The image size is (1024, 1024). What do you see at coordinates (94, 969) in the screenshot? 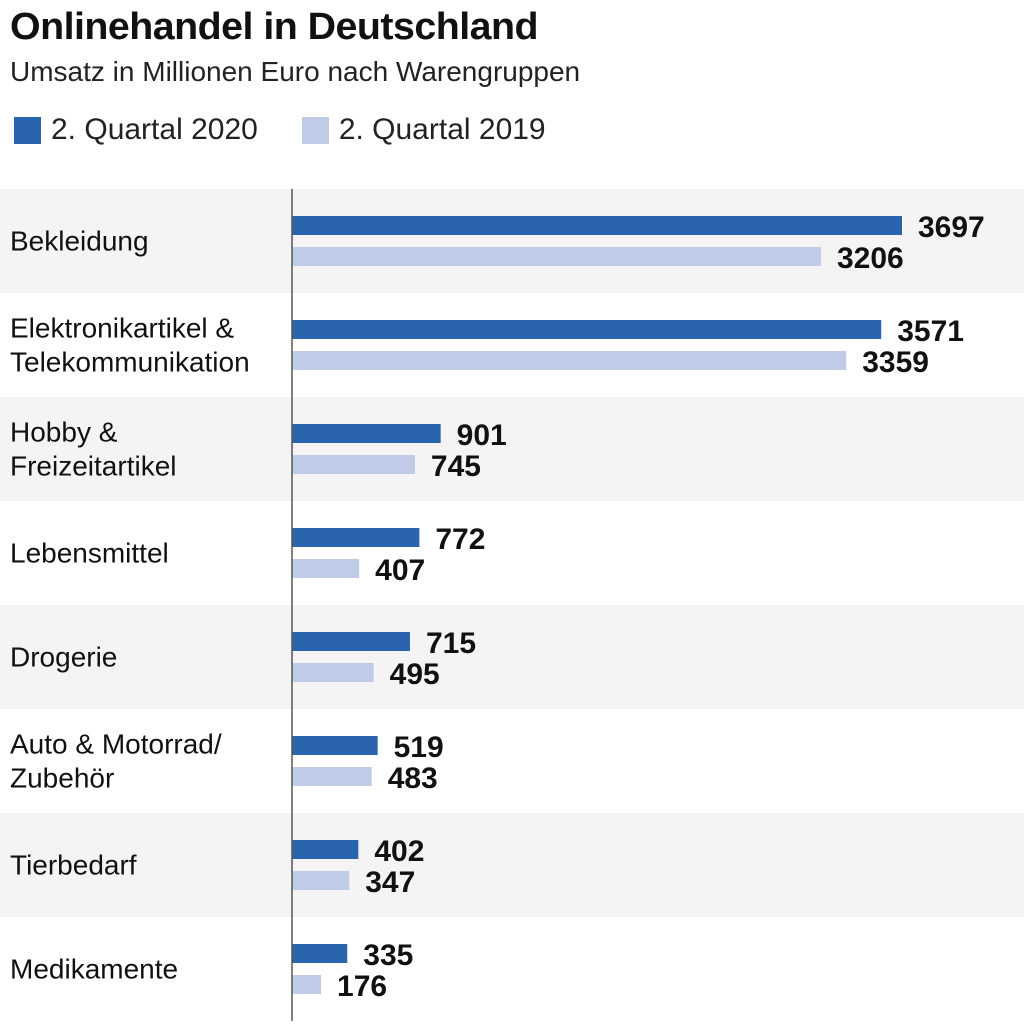
I see `category-label: Medikamente` at bounding box center [94, 969].